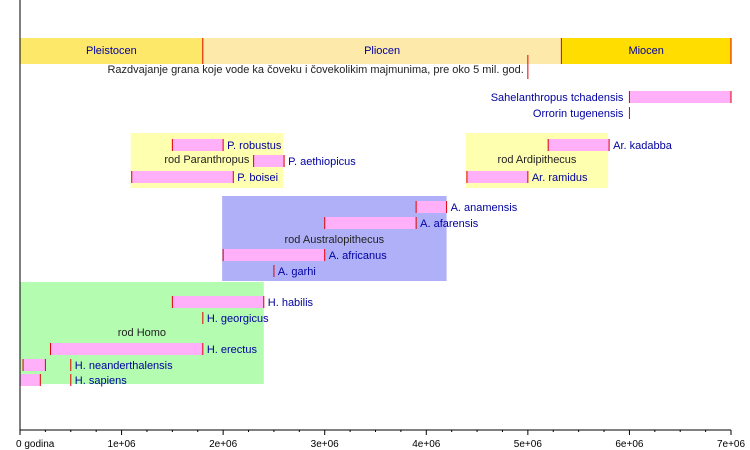 The image size is (750, 450). What do you see at coordinates (560, 178) in the screenshot?
I see `species-label: Ar. ramidus` at bounding box center [560, 178].